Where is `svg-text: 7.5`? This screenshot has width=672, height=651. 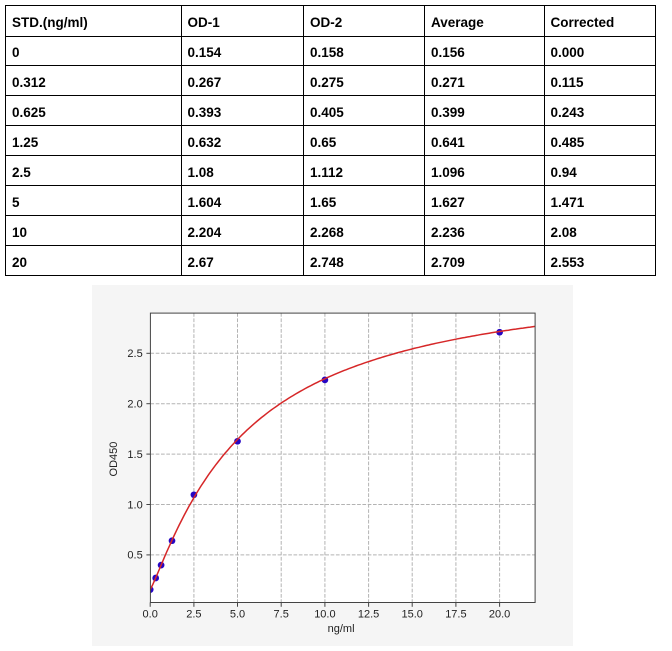
svg-text: 7.5 is located at coordinates (281, 615).